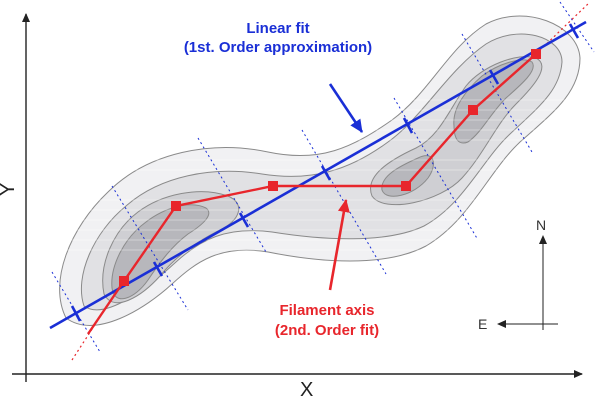 This screenshot has width=600, height=402. What do you see at coordinates (327, 330) in the screenshot?
I see `filament-axis-subtitle: (2nd. Order fit)` at bounding box center [327, 330].